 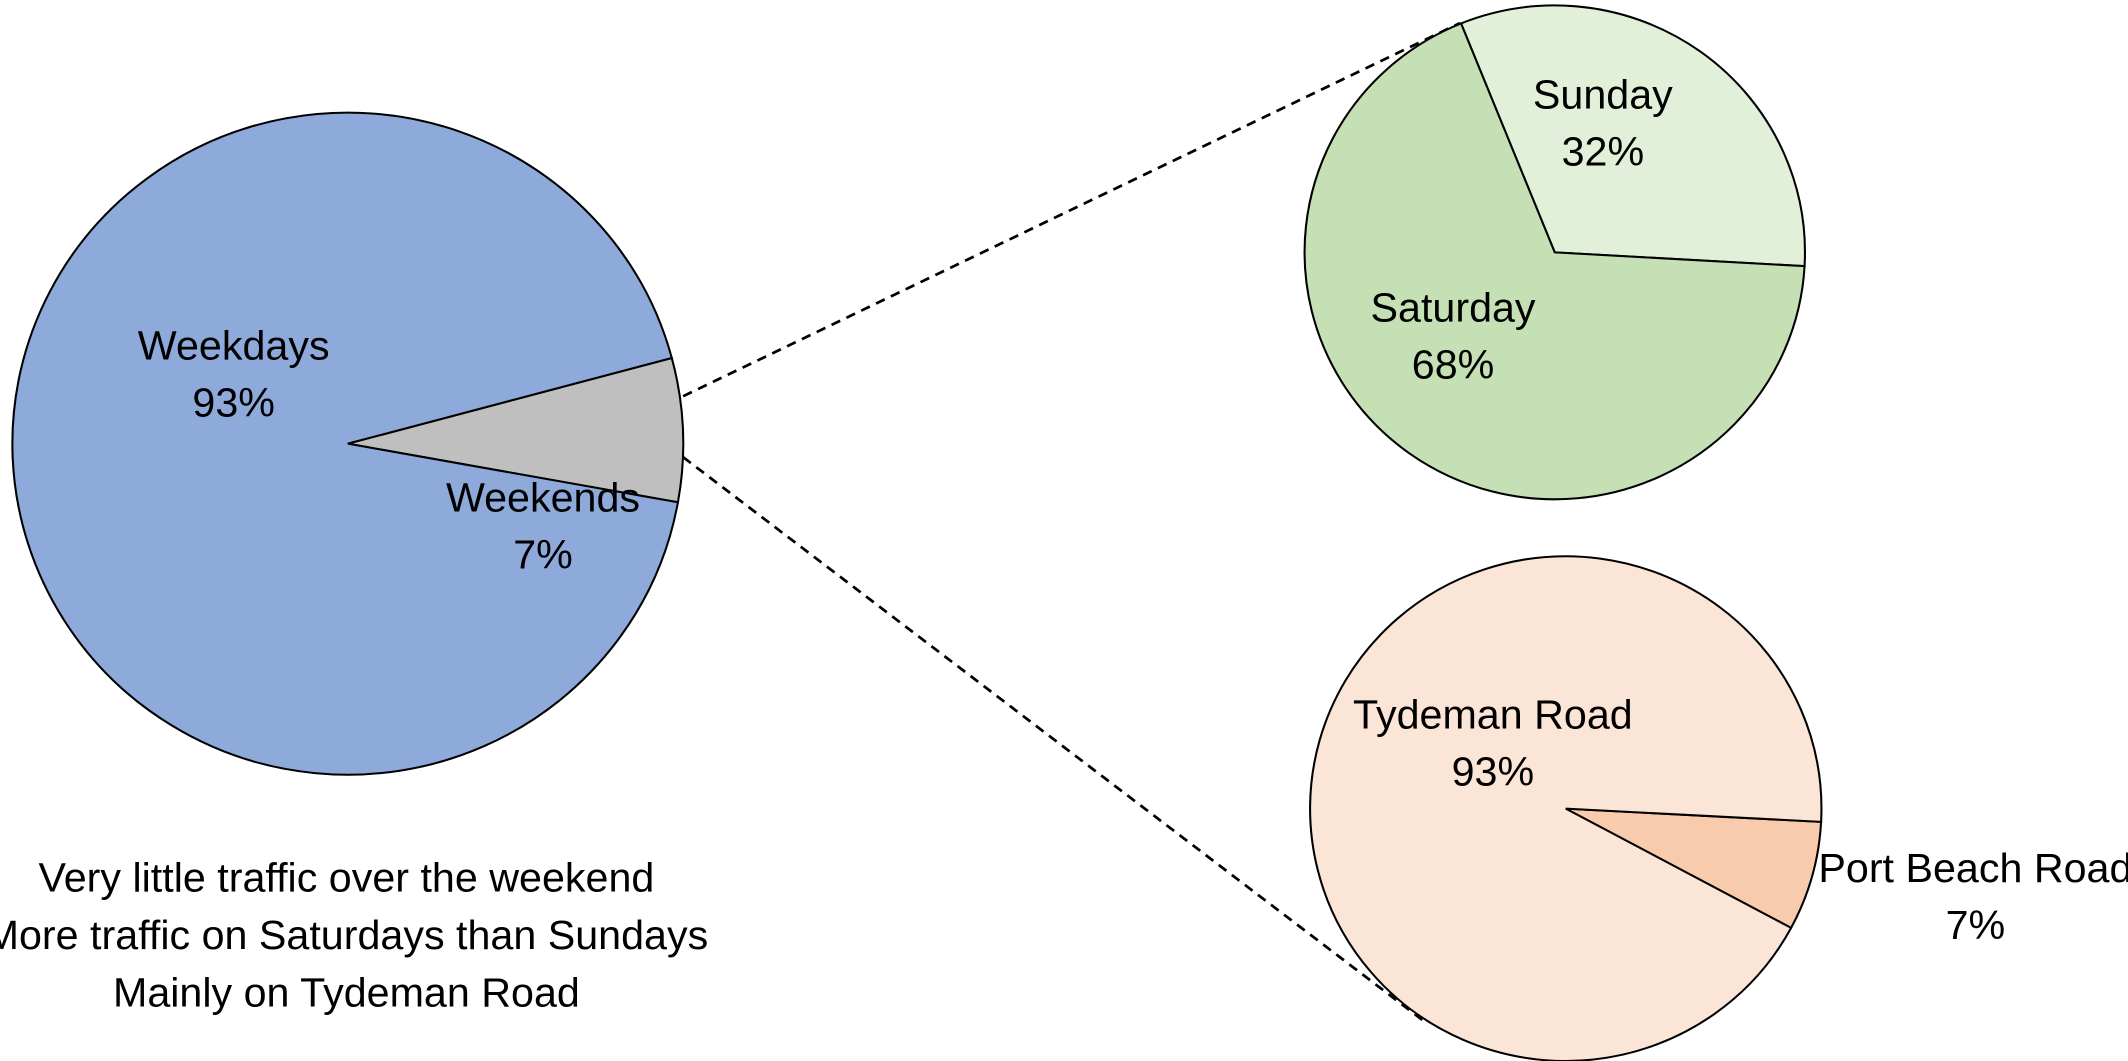 I want to click on slice-label: Port Beach Road, so click(x=1973, y=868).